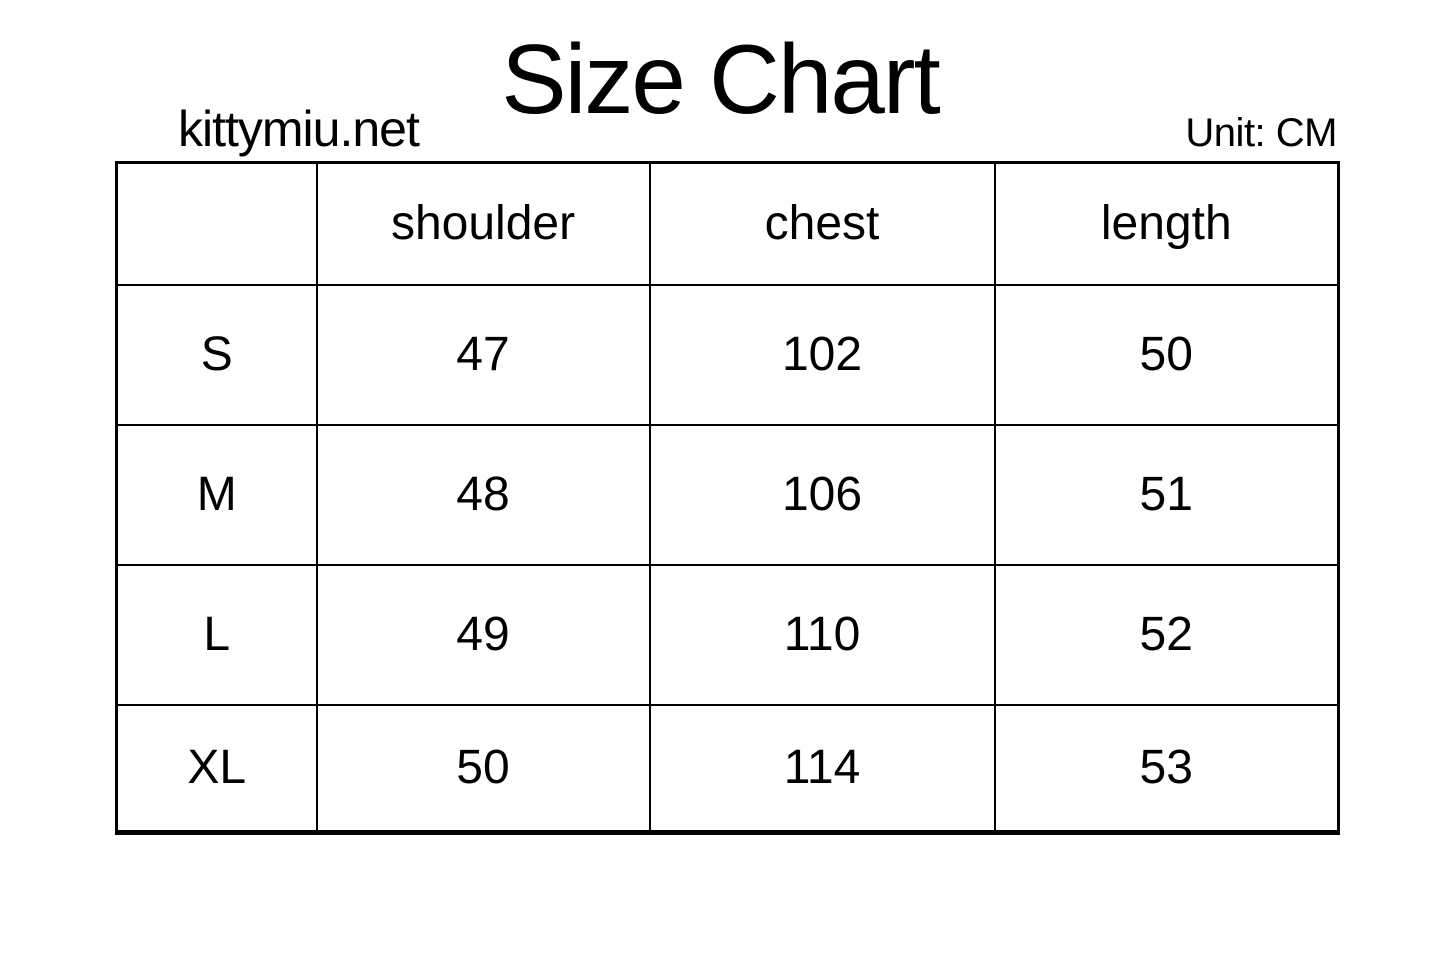 This screenshot has height=968, width=1440. I want to click on table-row: M 48 106 51, so click(727, 494).